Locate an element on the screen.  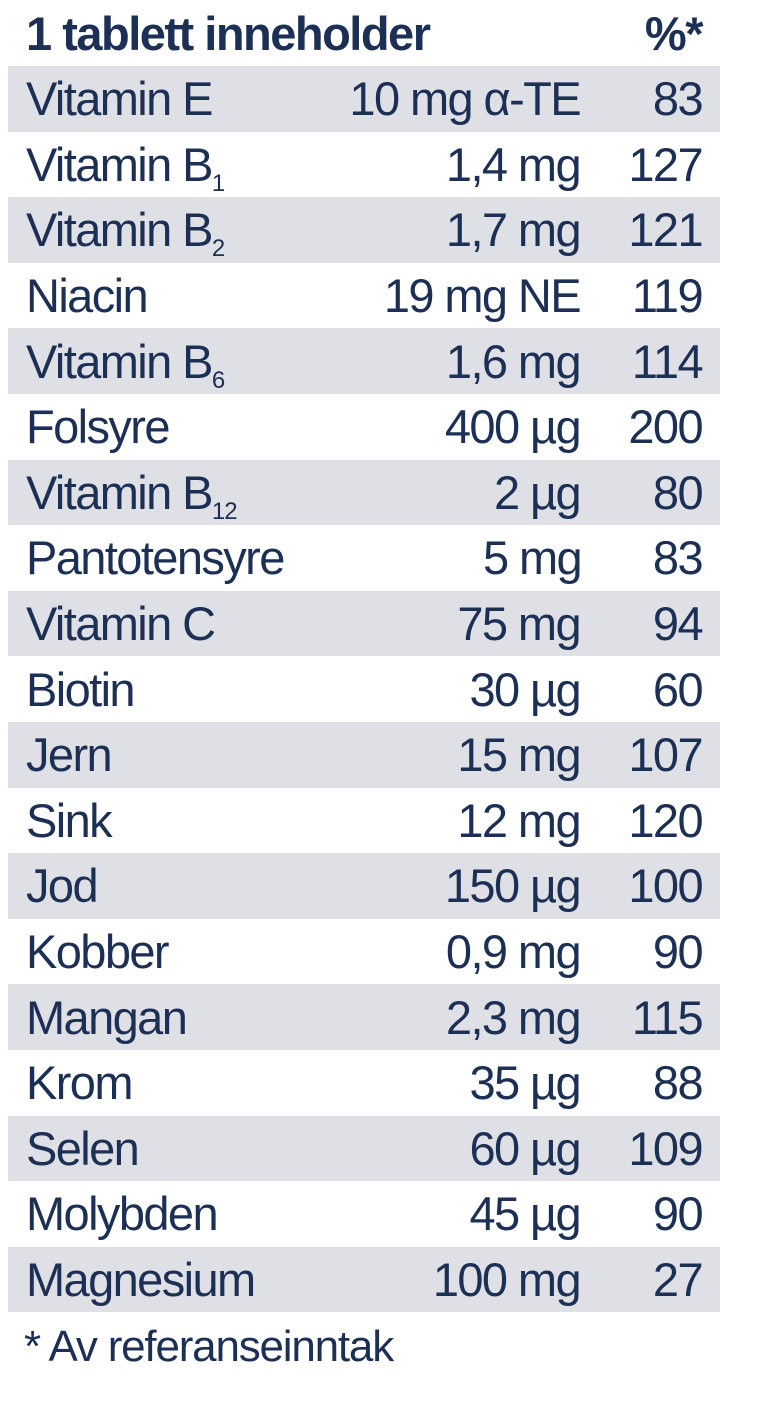
nutrient-name: Mangan is located at coordinates (153, 1017).